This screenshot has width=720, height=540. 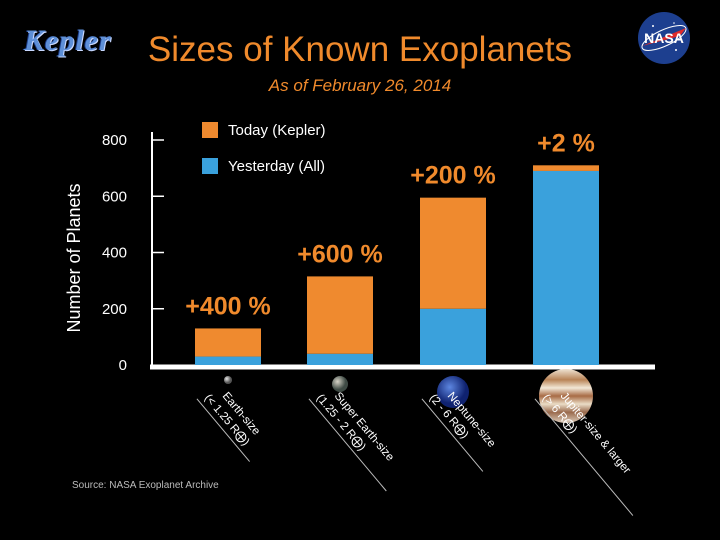 What do you see at coordinates (114, 140) in the screenshot?
I see `y-tick-label: 800` at bounding box center [114, 140].